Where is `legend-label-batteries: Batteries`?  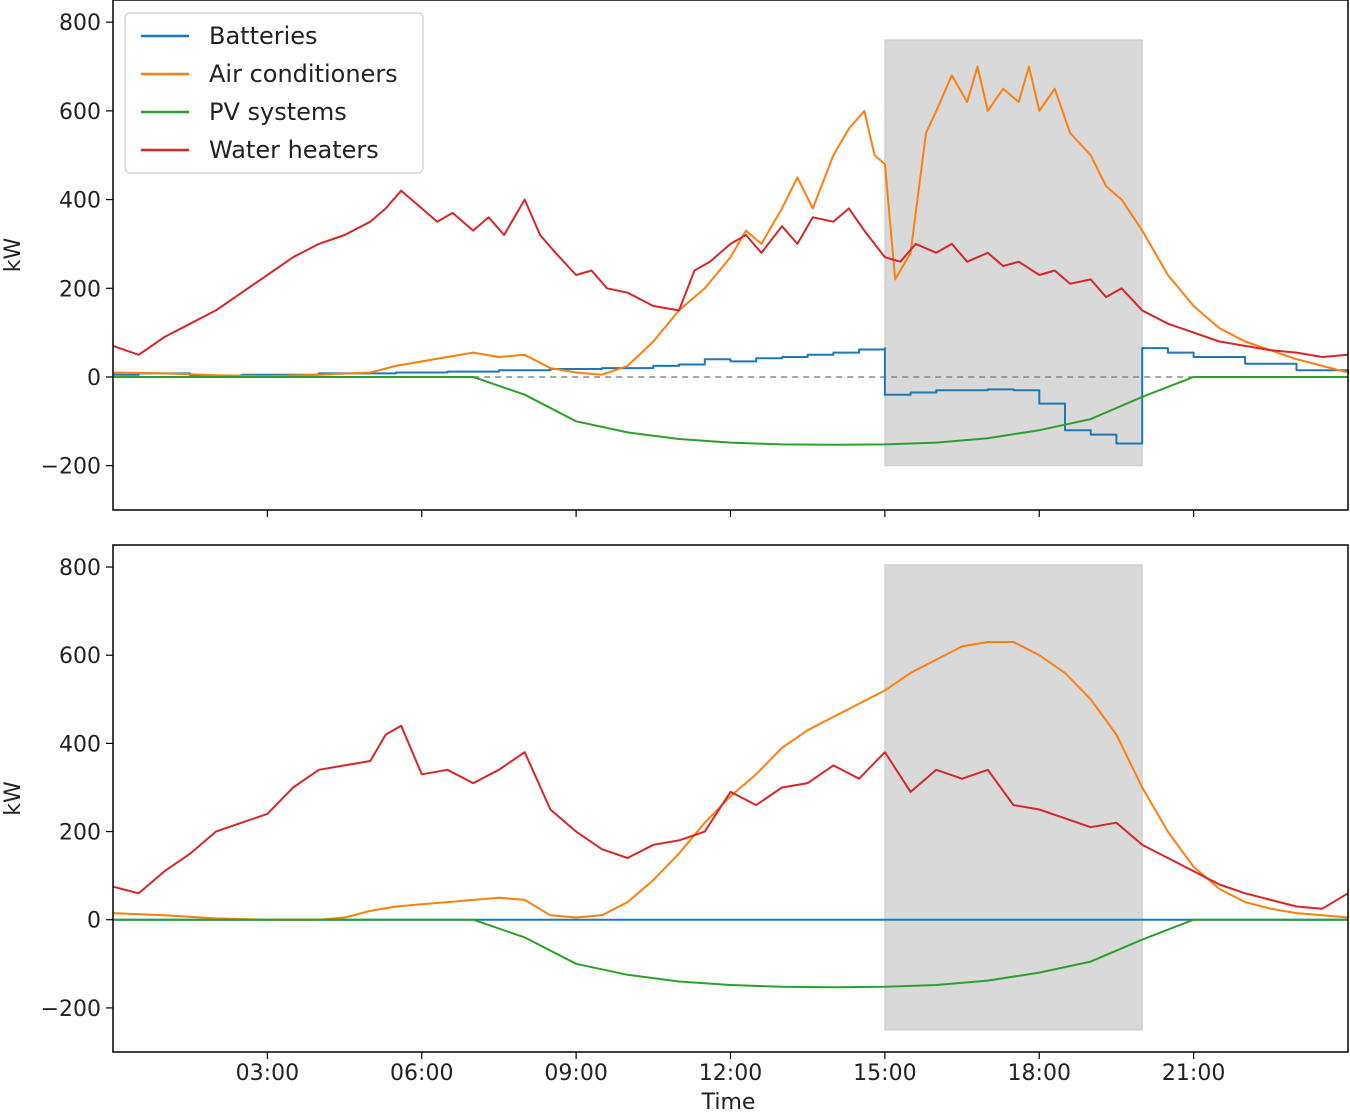 legend-label-batteries: Batteries is located at coordinates (263, 36).